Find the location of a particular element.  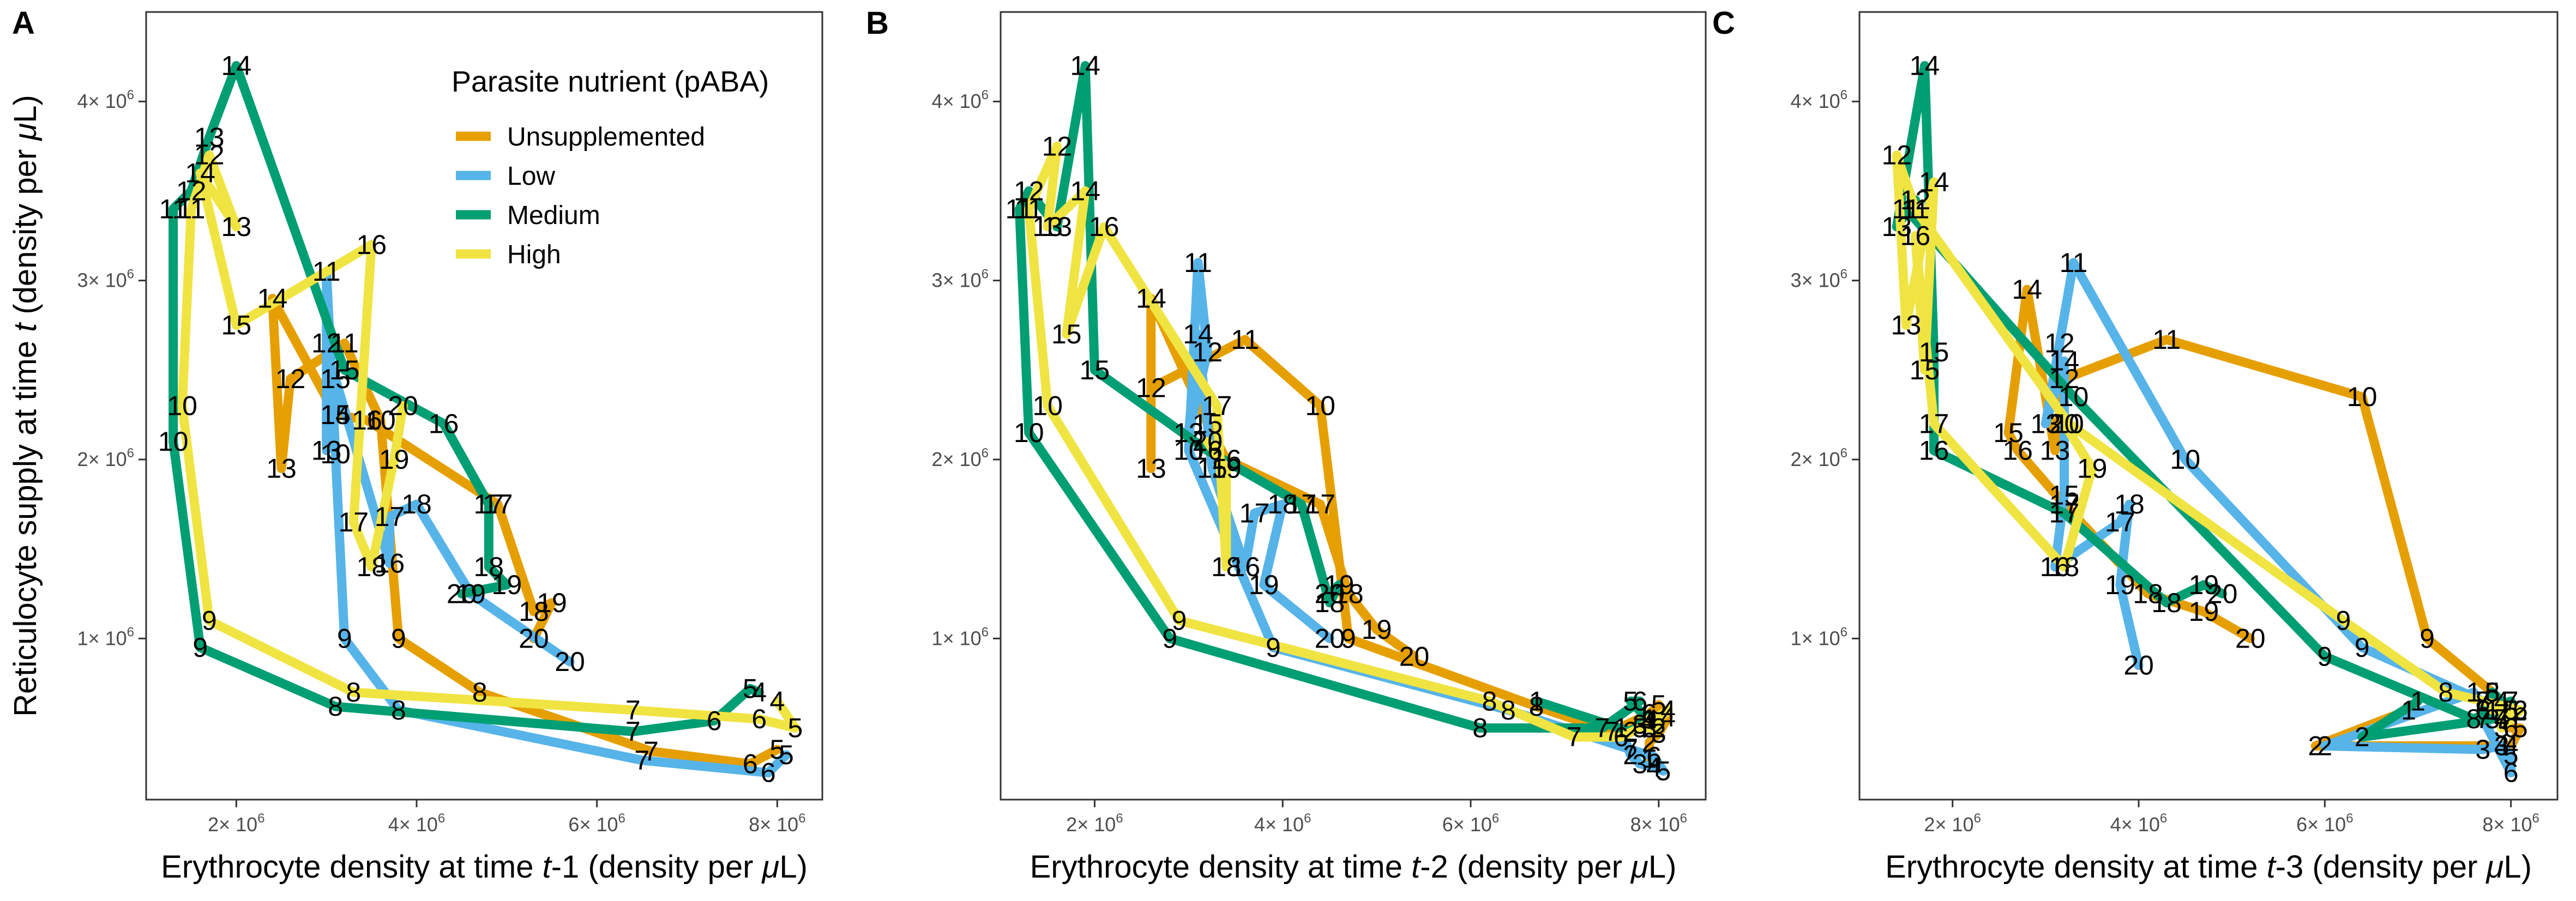

panel-label: B is located at coordinates (877, 23).